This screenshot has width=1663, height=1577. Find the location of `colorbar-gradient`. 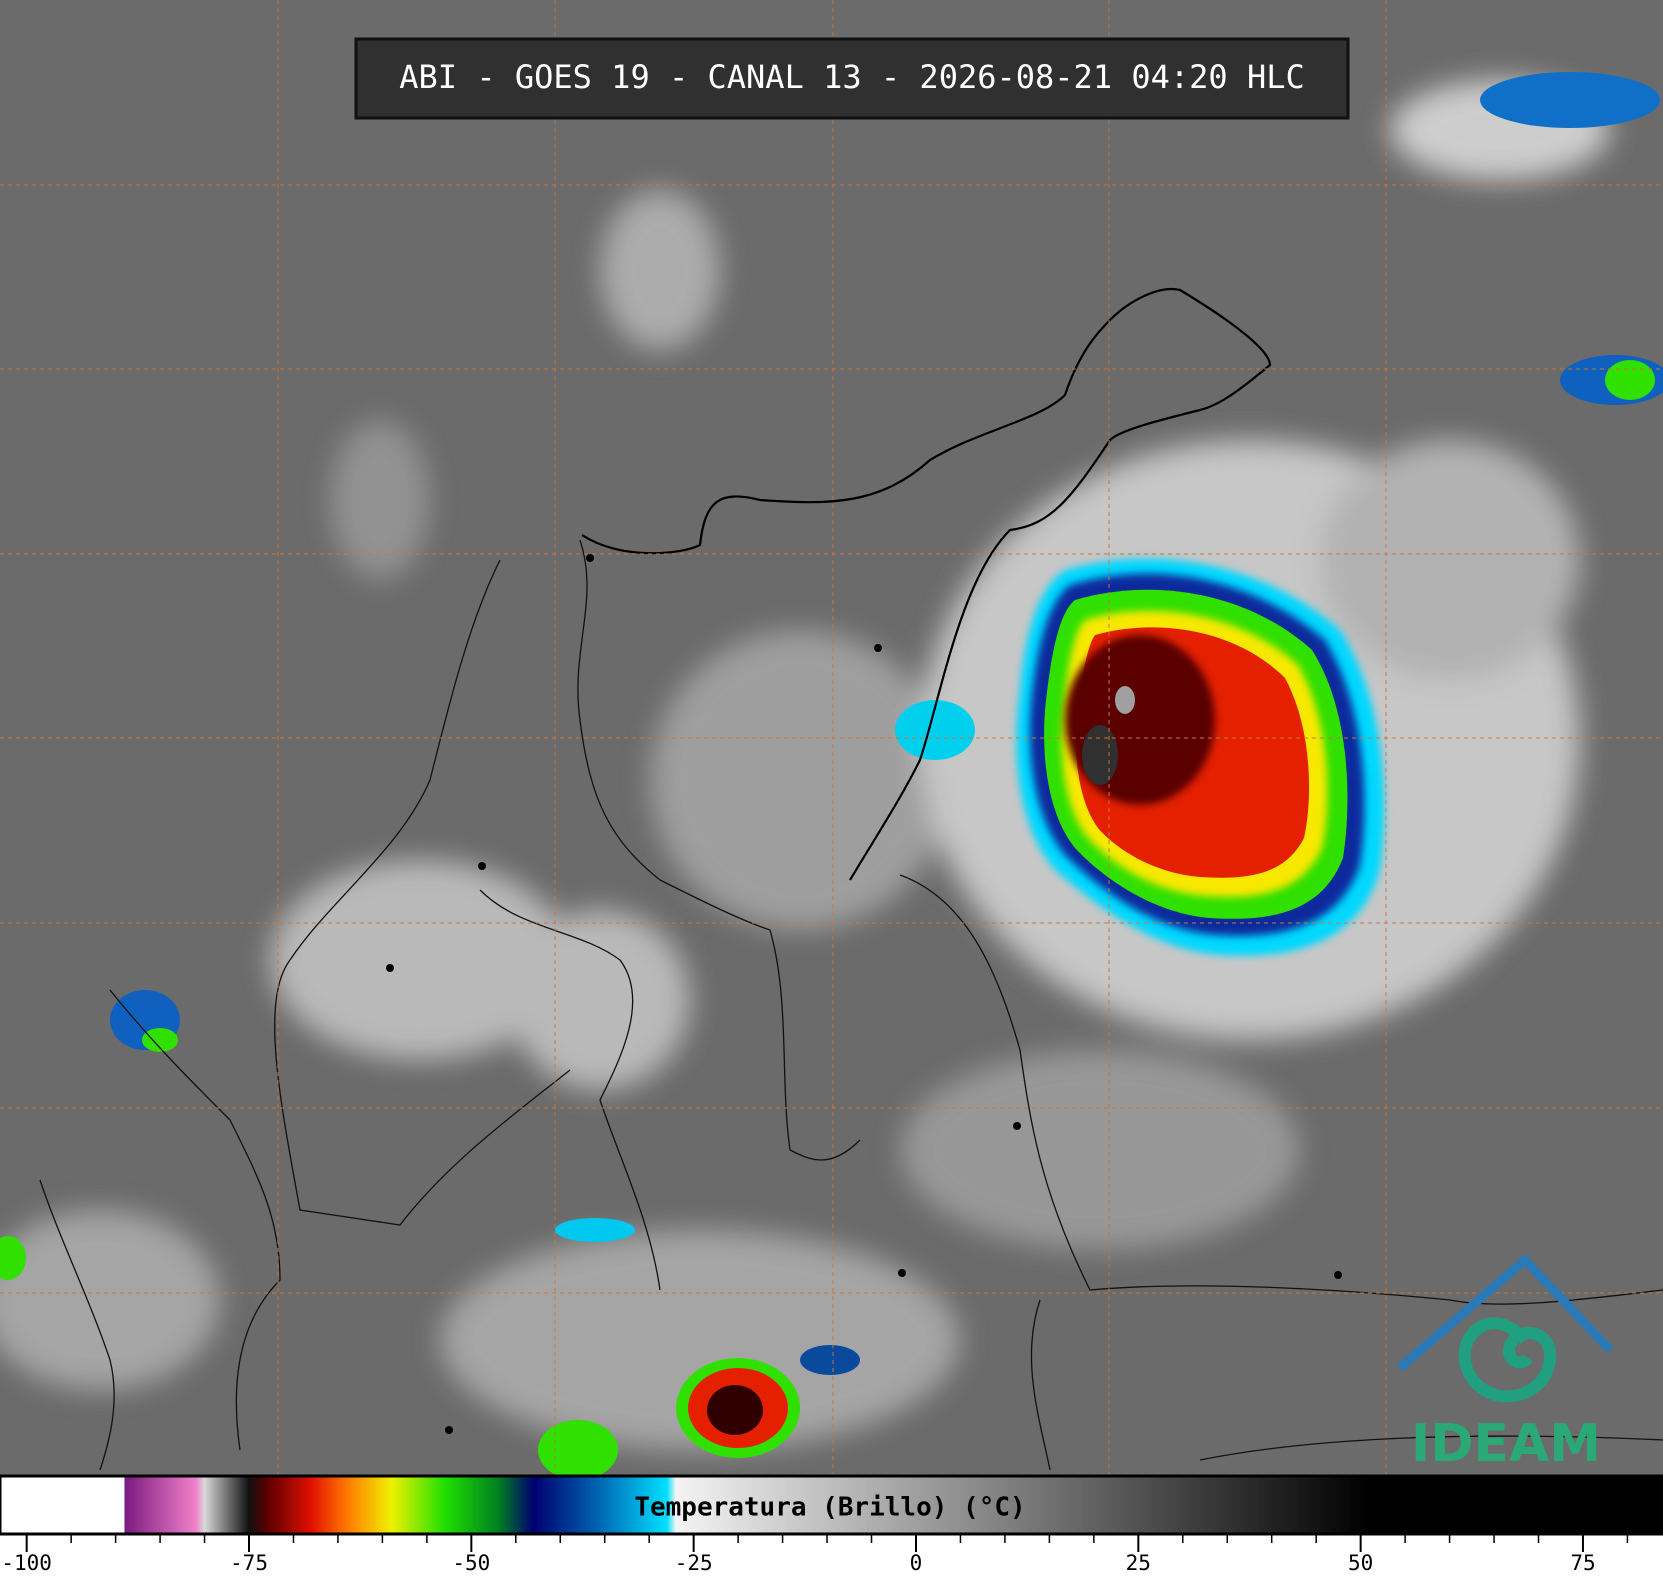

colorbar-gradient is located at coordinates (831, 1505).